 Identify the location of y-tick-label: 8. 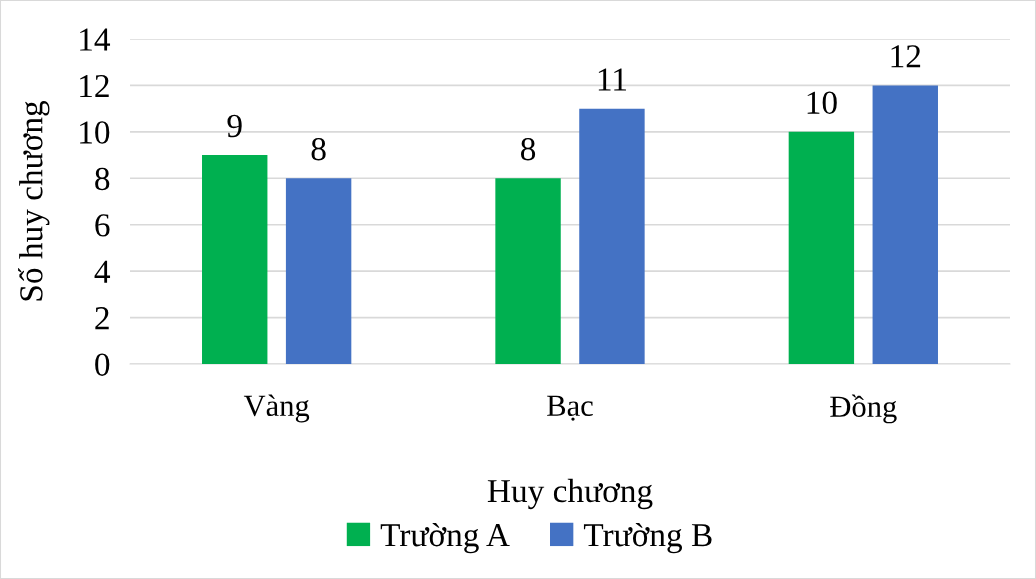
(102, 179).